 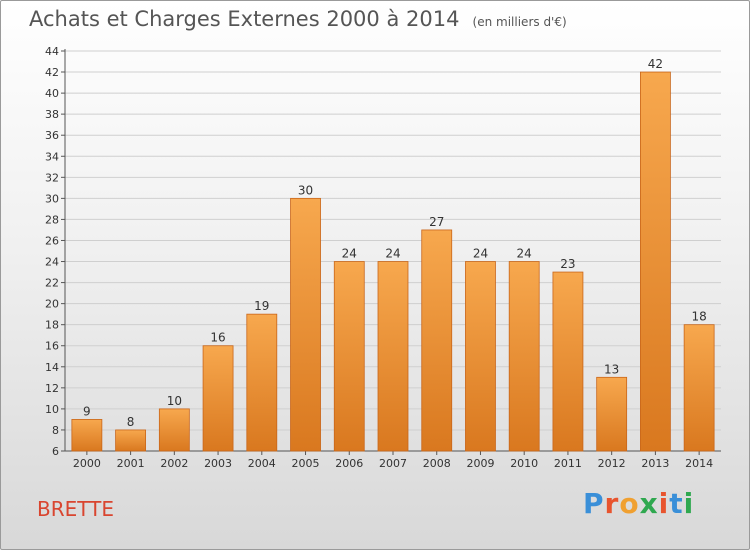 What do you see at coordinates (437, 463) in the screenshot?
I see `x-tick-label: 2008` at bounding box center [437, 463].